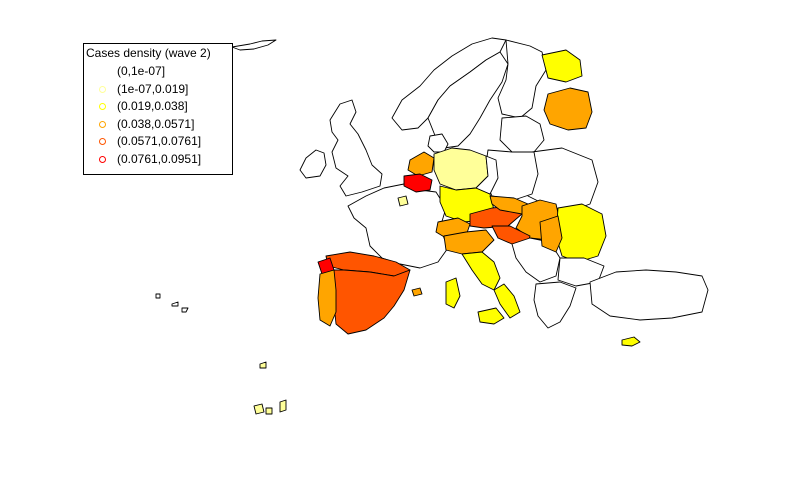  I want to click on legend-item: (0.038,0.0571], so click(158, 125).